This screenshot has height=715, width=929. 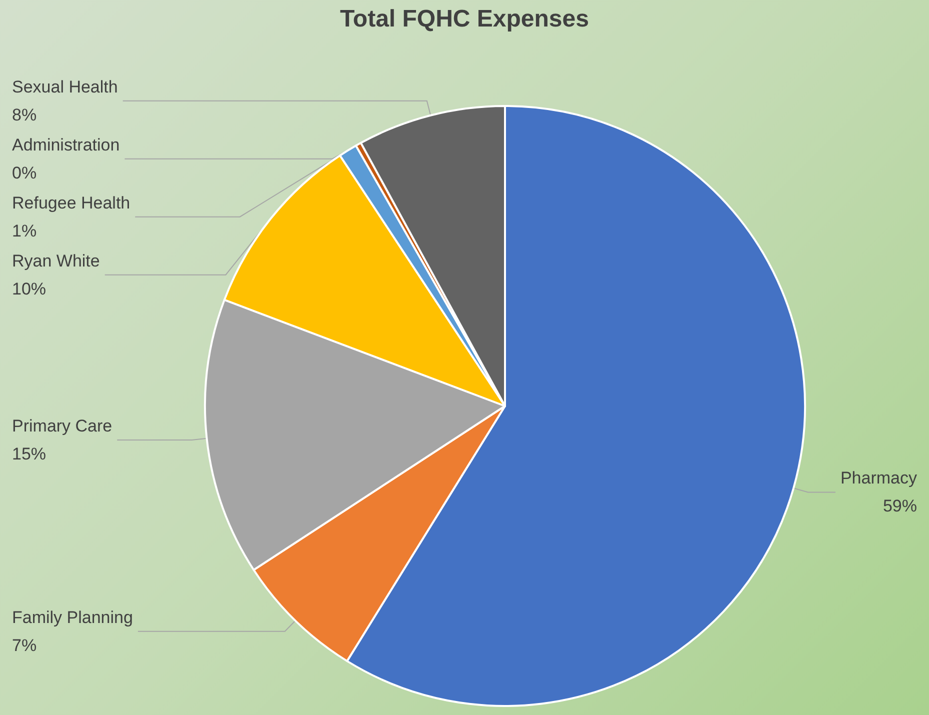 What do you see at coordinates (29, 454) in the screenshot?
I see `data-label: 15%` at bounding box center [29, 454].